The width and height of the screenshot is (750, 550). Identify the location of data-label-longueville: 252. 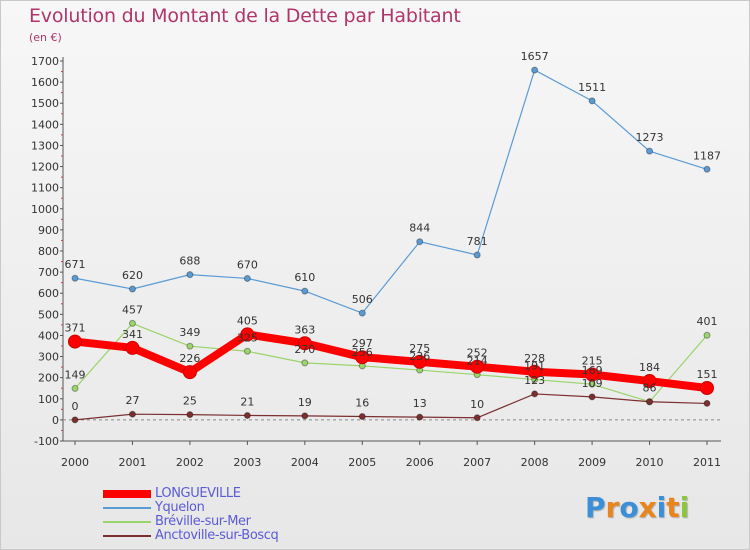
(477, 353).